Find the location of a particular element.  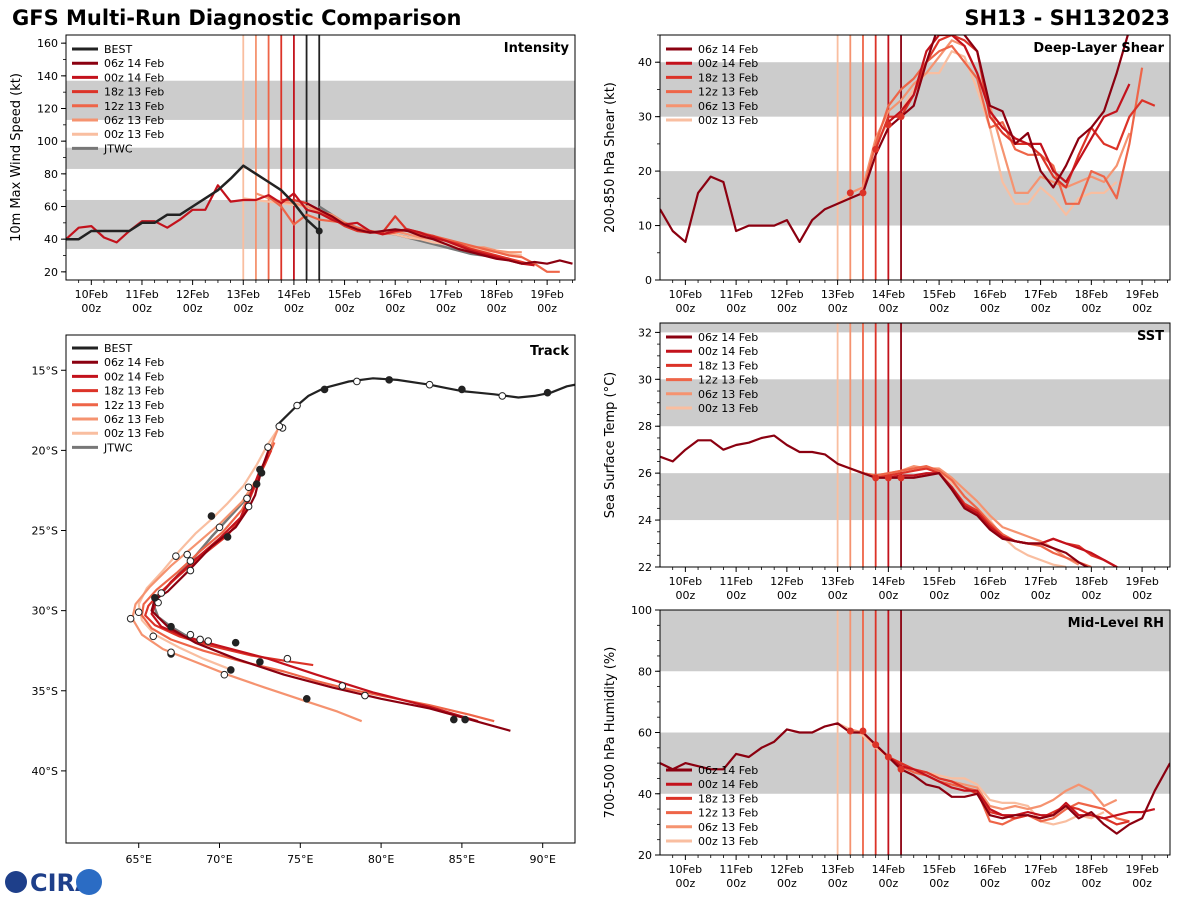

rh-xtick-day-5: 15Feb is located at coordinates (938, 869).